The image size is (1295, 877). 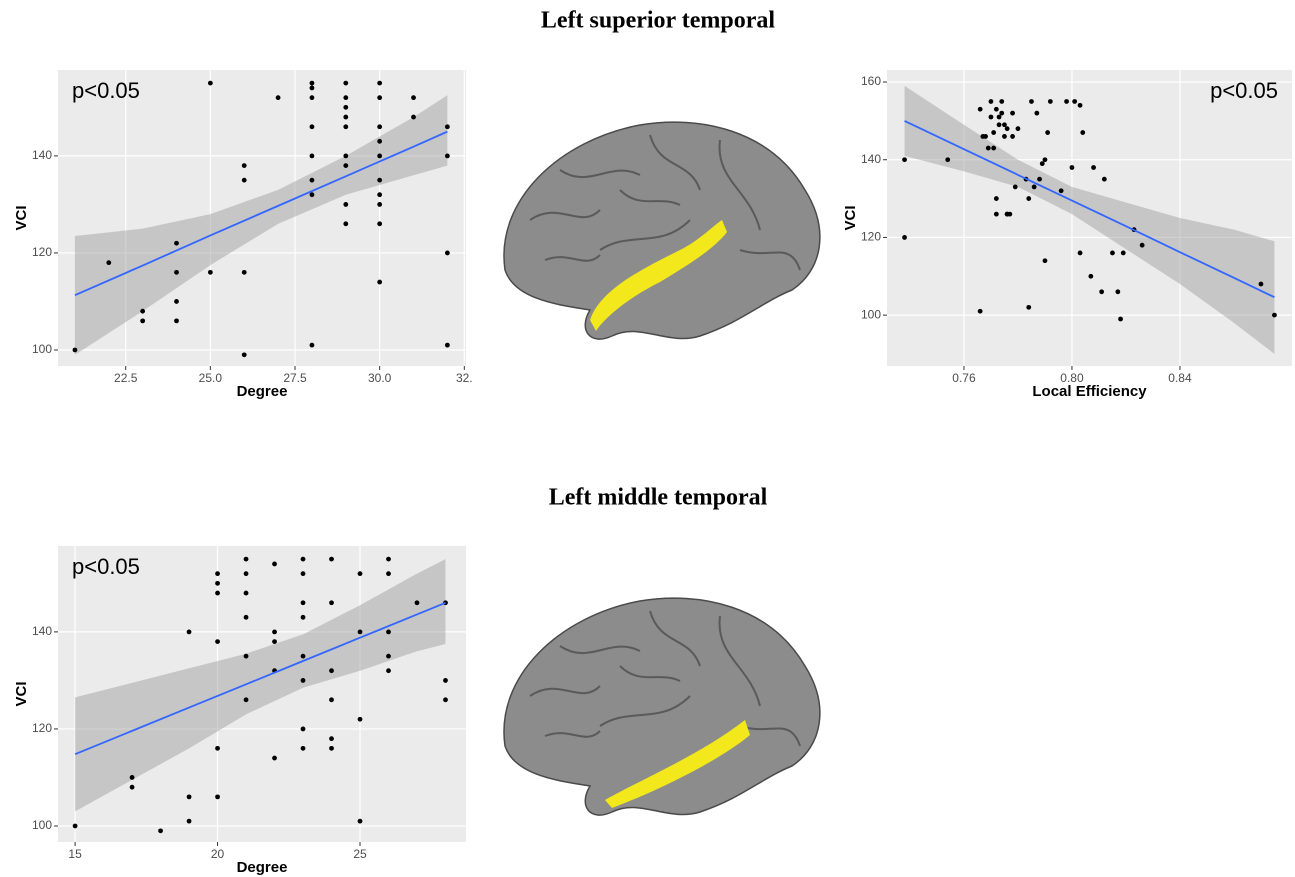 What do you see at coordinates (106, 566) in the screenshot?
I see `annotation: p<0.05` at bounding box center [106, 566].